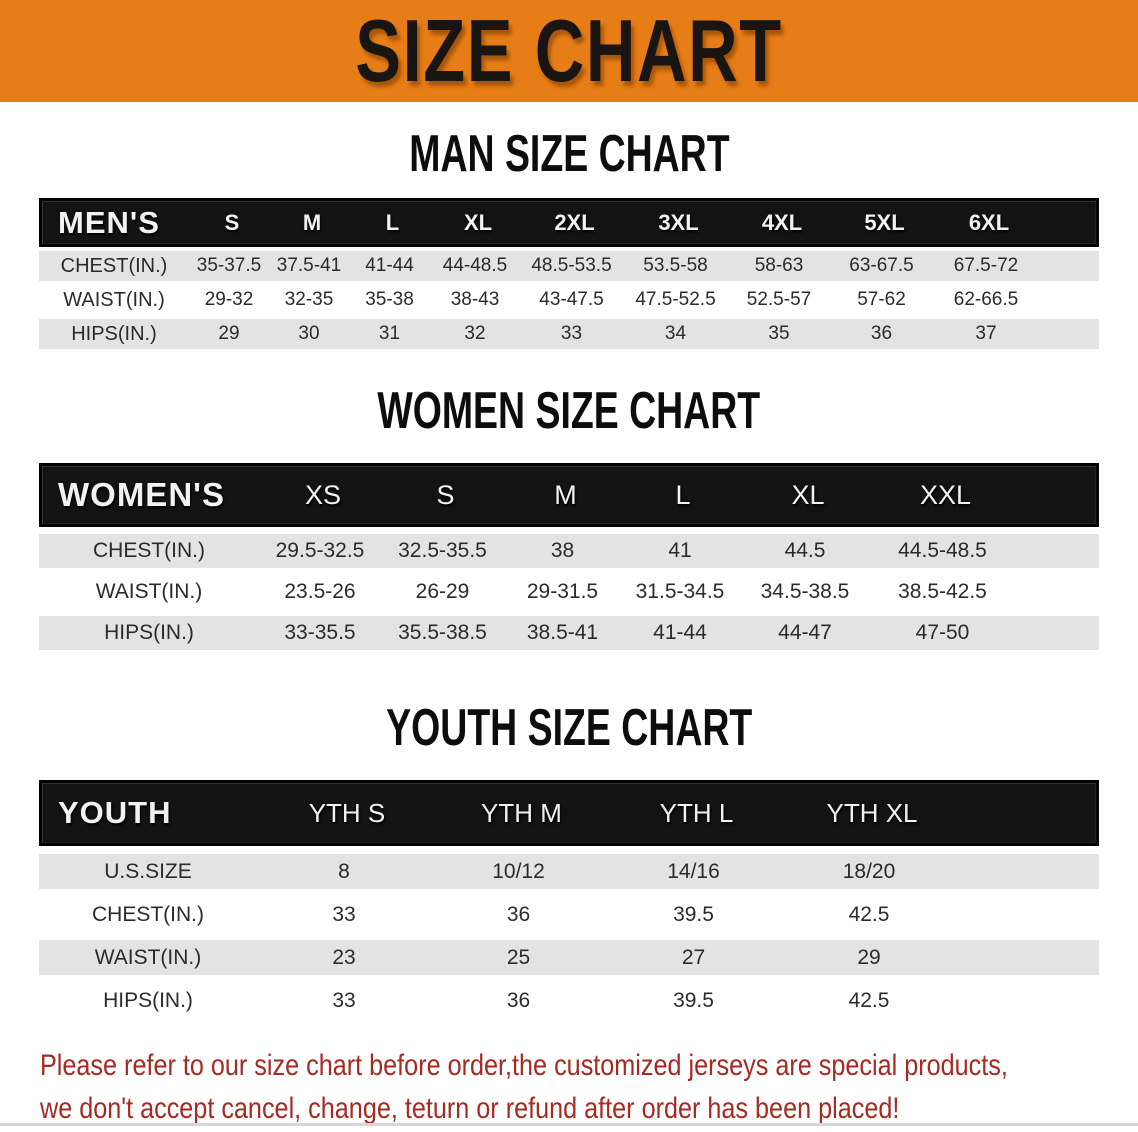 The height and width of the screenshot is (1132, 1138). I want to click on measure-cell: 43-47.5, so click(571, 299).